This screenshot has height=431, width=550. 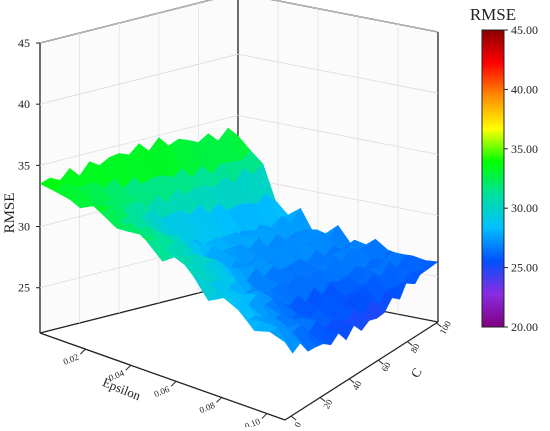 What do you see at coordinates (252, 421) in the screenshot?
I see `eps-tick-label: 0.10` at bounding box center [252, 421].